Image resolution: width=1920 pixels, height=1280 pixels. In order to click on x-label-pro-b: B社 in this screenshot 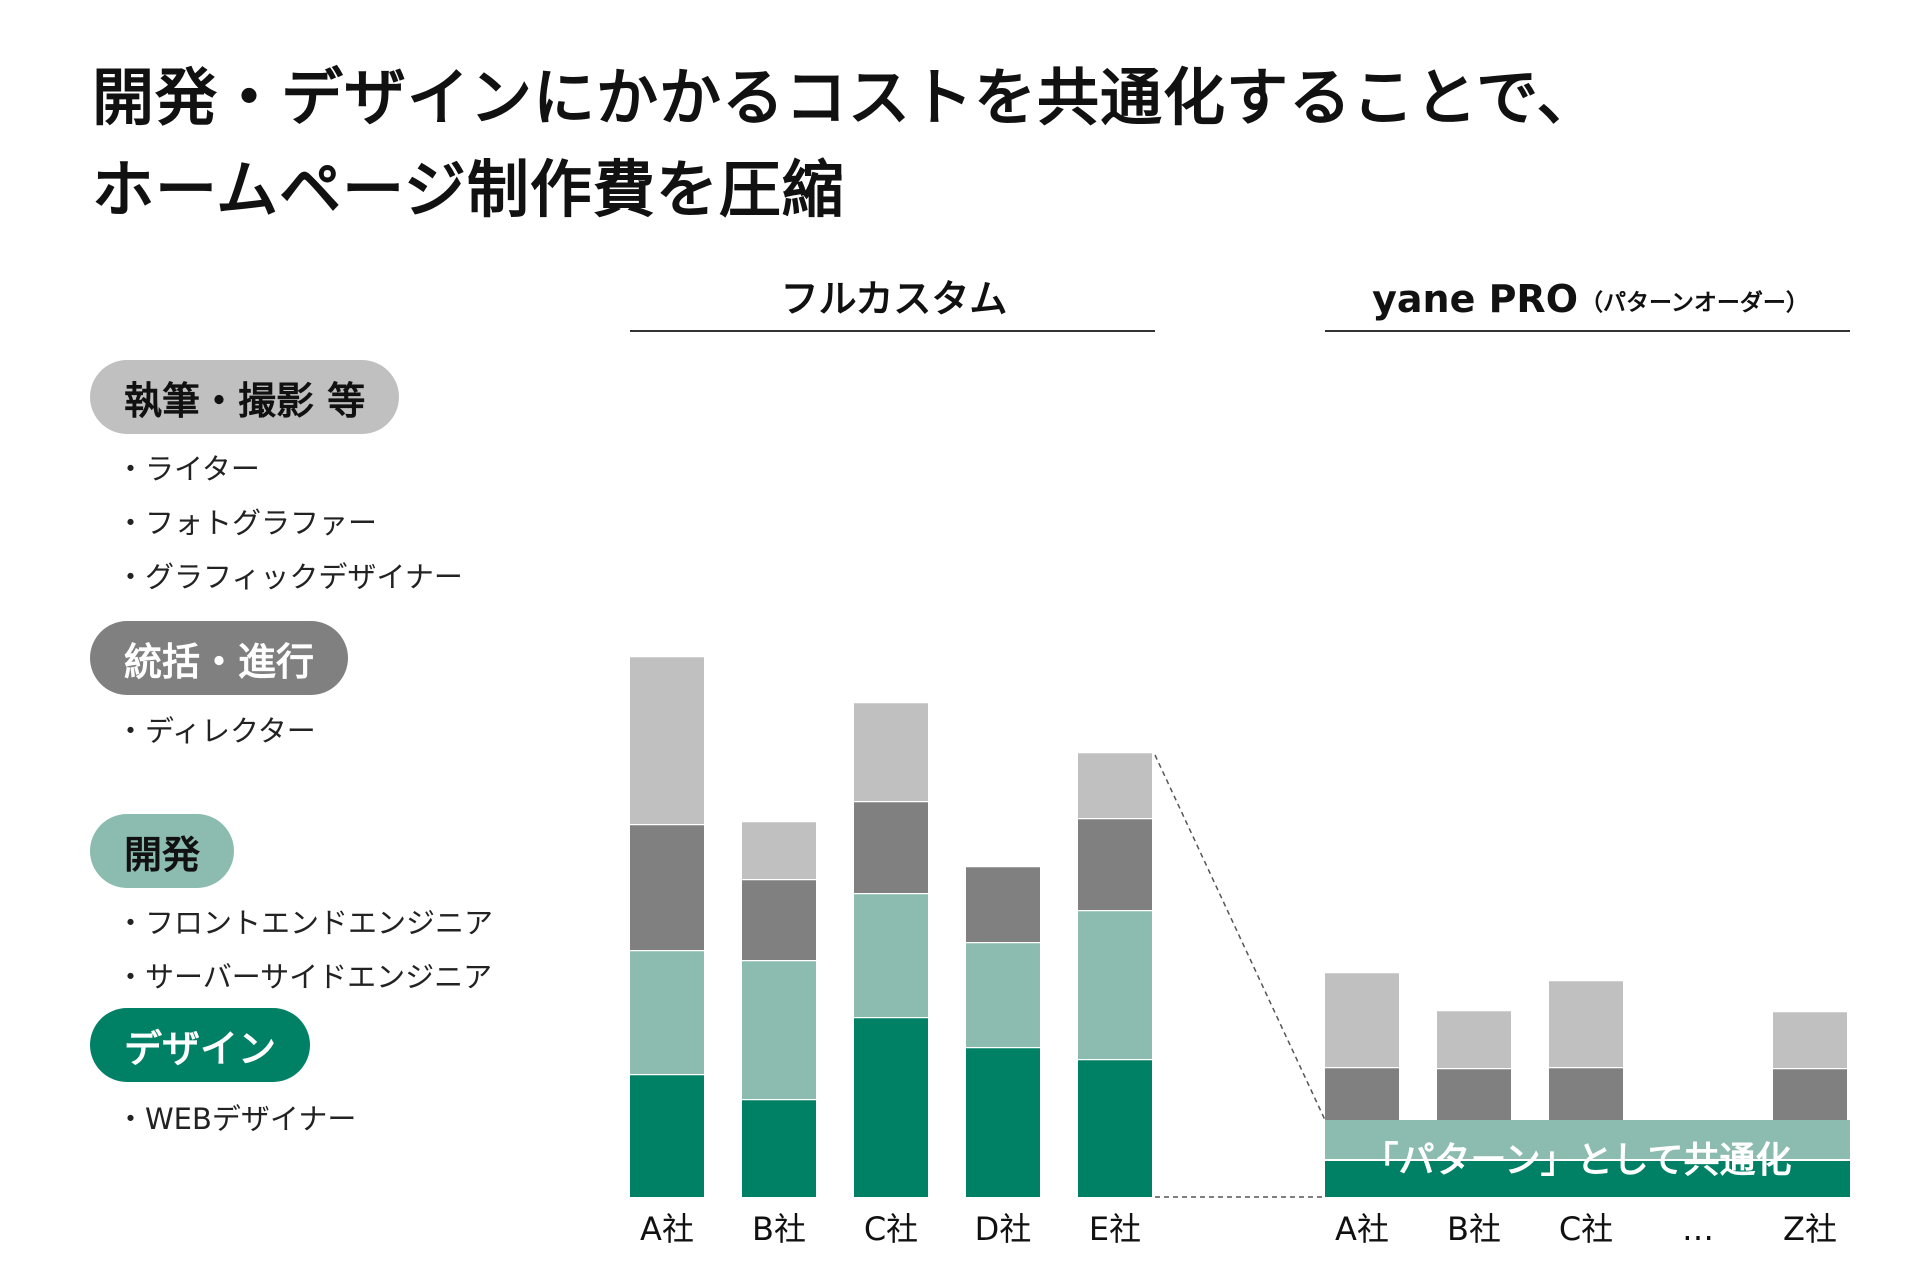, I will do `click(1474, 1229)`.